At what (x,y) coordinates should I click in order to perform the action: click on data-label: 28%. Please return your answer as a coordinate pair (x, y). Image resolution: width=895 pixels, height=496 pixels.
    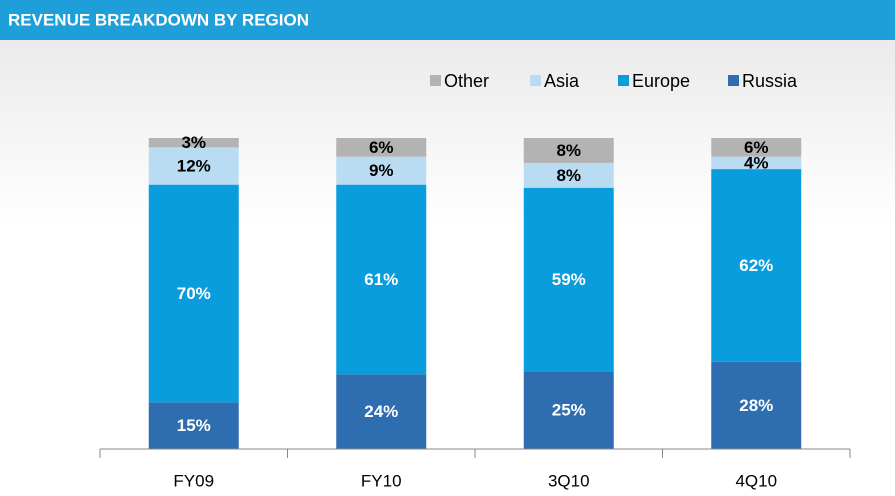
    Looking at the image, I should click on (756, 405).